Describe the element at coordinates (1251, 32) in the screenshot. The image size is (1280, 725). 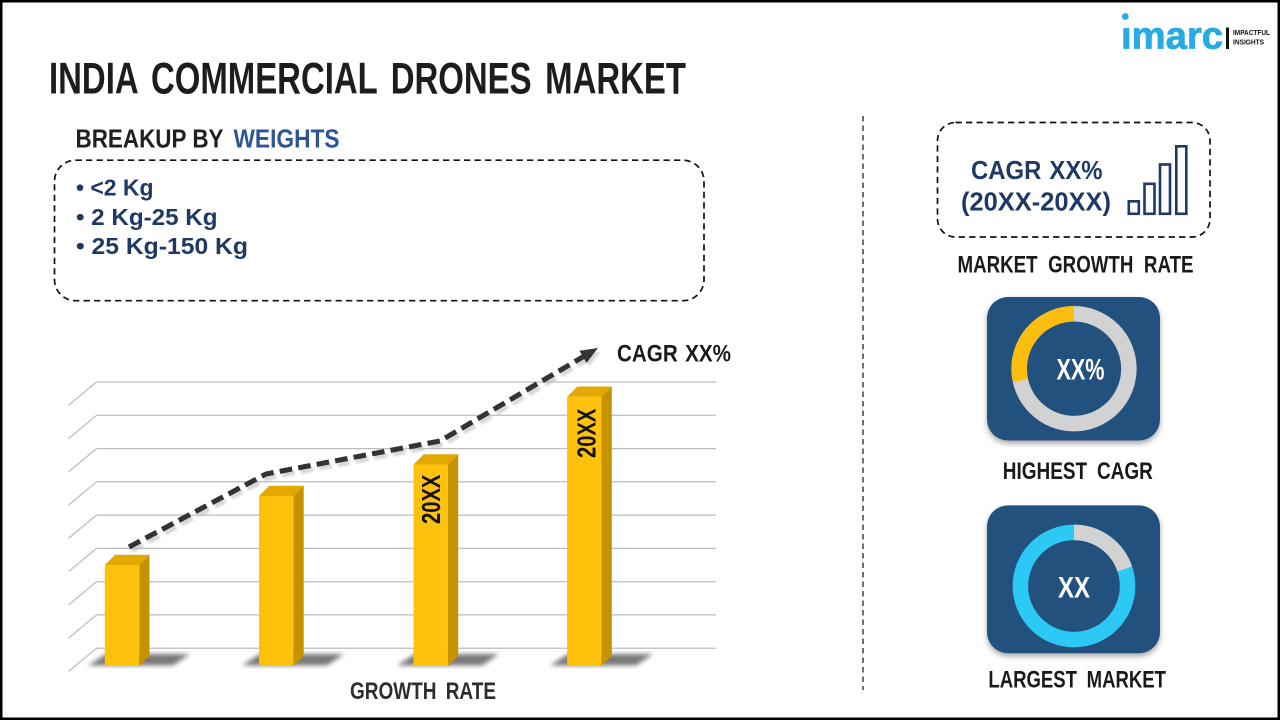
I see `svg-text: IMPACTFUL` at that location.